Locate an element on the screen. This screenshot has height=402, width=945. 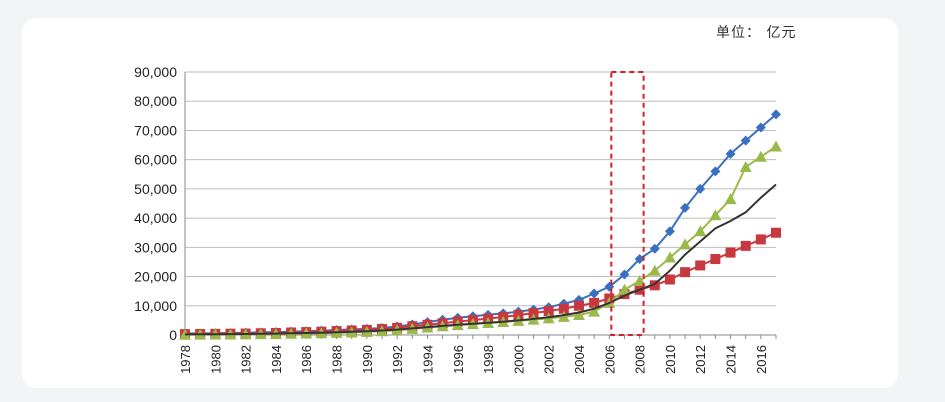
y-tick-label: 30,000 is located at coordinates (155, 247).